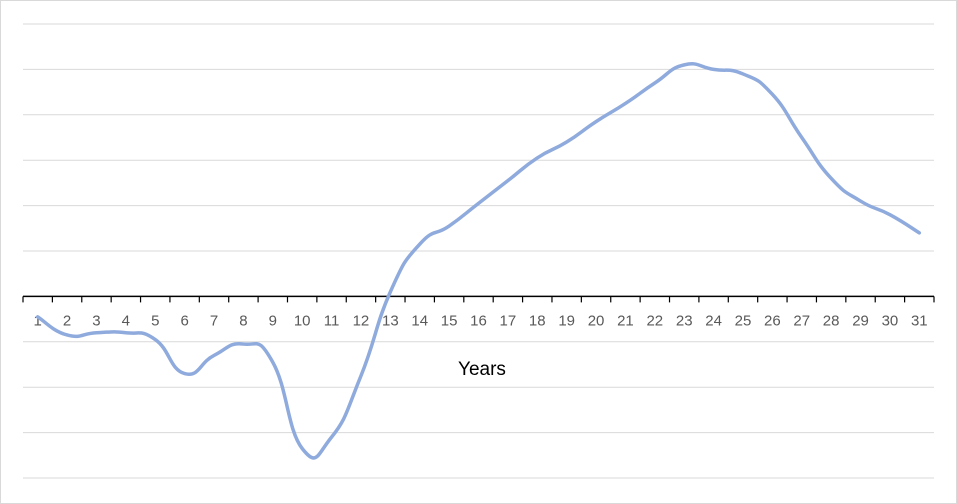 This screenshot has height=504, width=957. Describe the element at coordinates (67, 320) in the screenshot. I see `x-tick-label: 2` at that location.